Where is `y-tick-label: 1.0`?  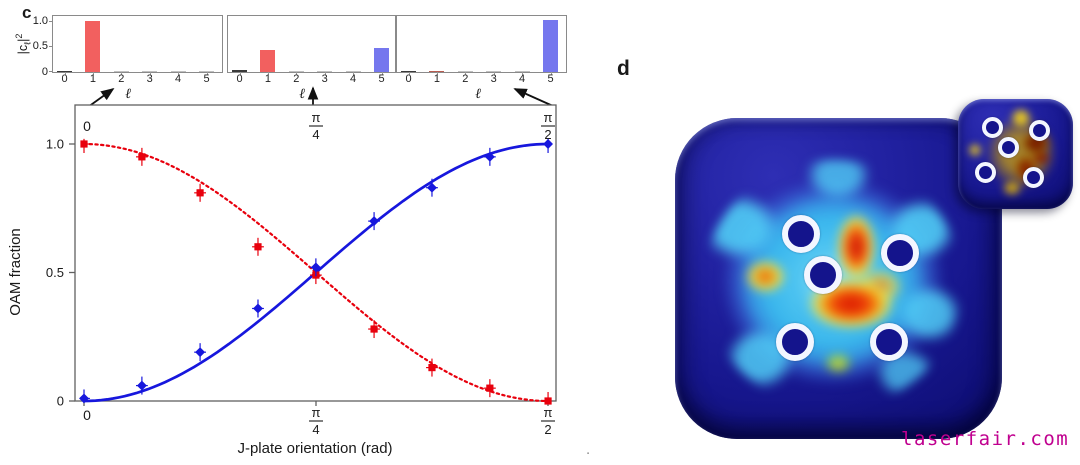
y-tick-label: 1.0 is located at coordinates (55, 144).